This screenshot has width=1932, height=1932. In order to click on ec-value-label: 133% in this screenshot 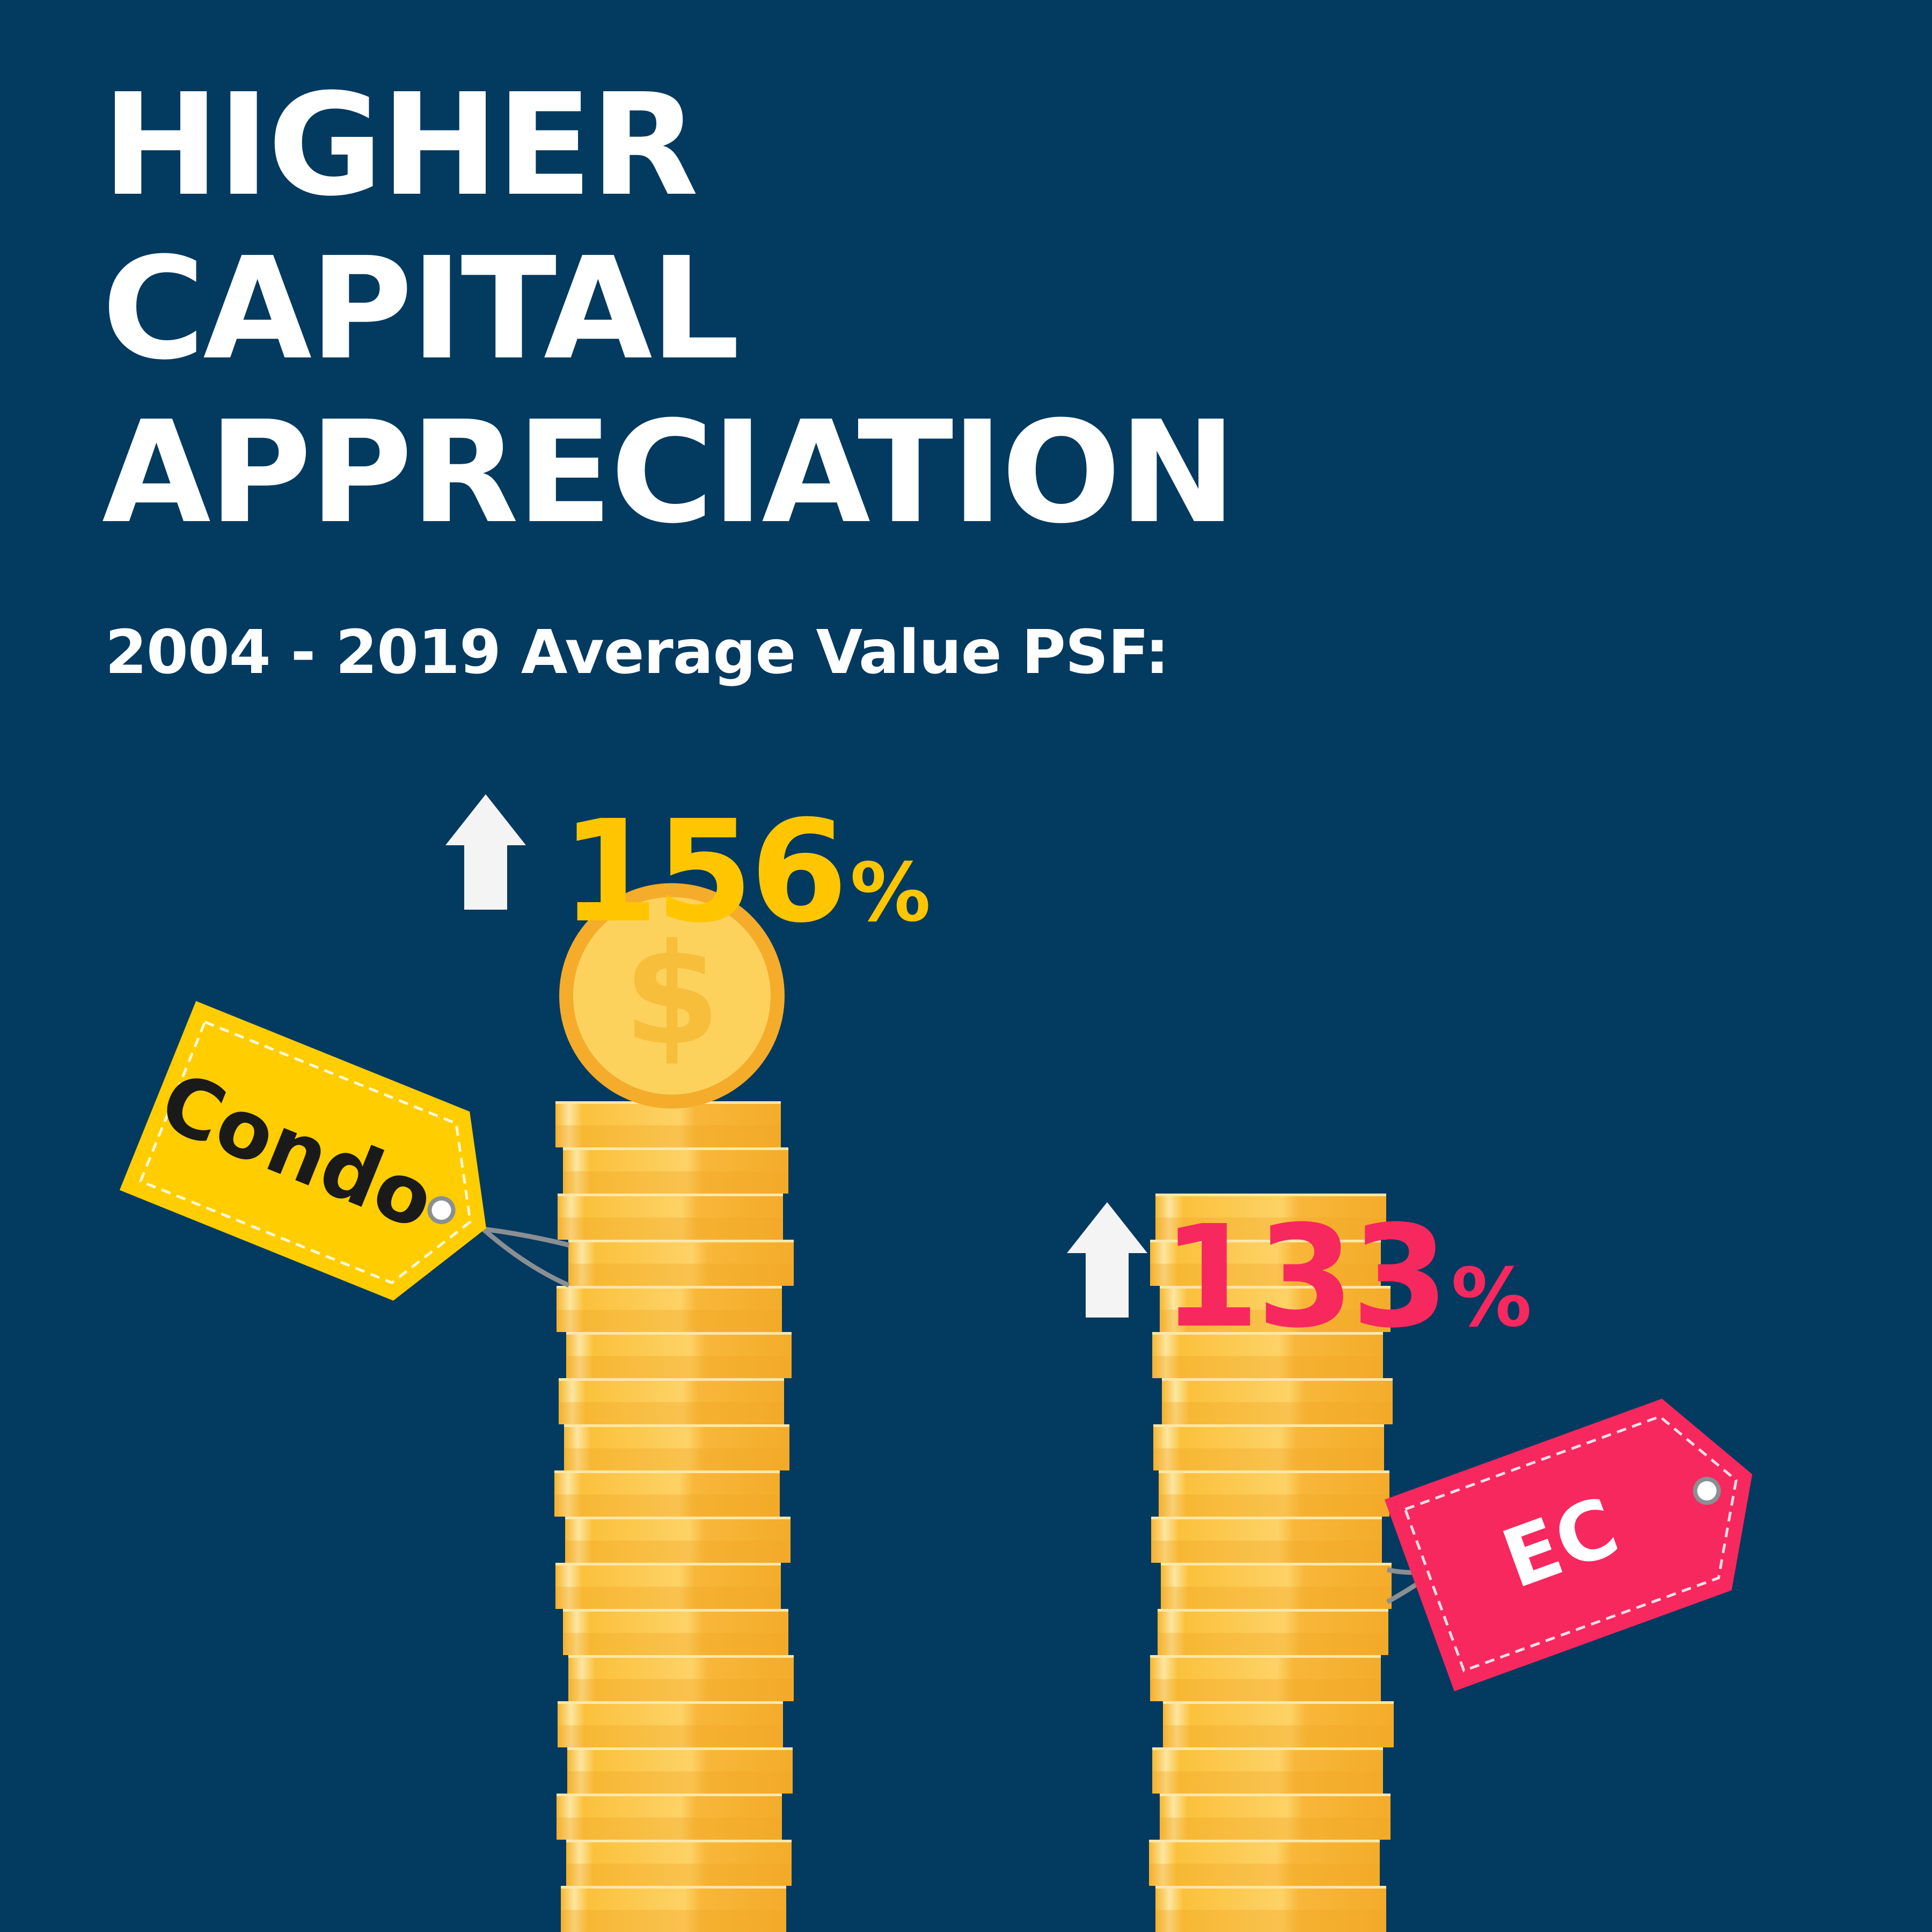, I will do `click(1345, 1277)`.